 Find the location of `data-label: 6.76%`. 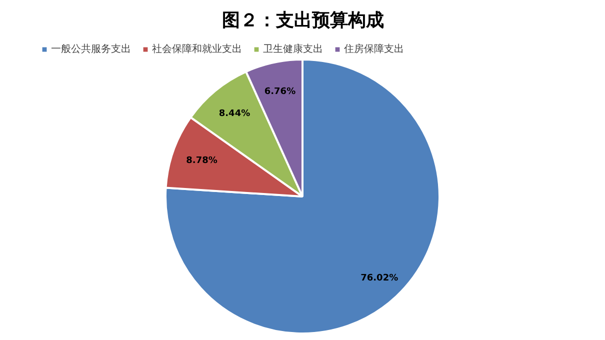

data-label: 6.76% is located at coordinates (280, 92).